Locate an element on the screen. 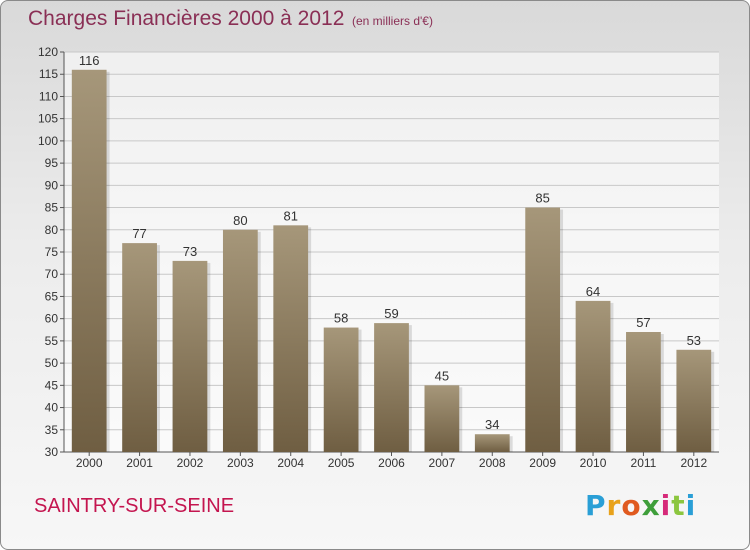  logo-letter: t is located at coordinates (678, 505).